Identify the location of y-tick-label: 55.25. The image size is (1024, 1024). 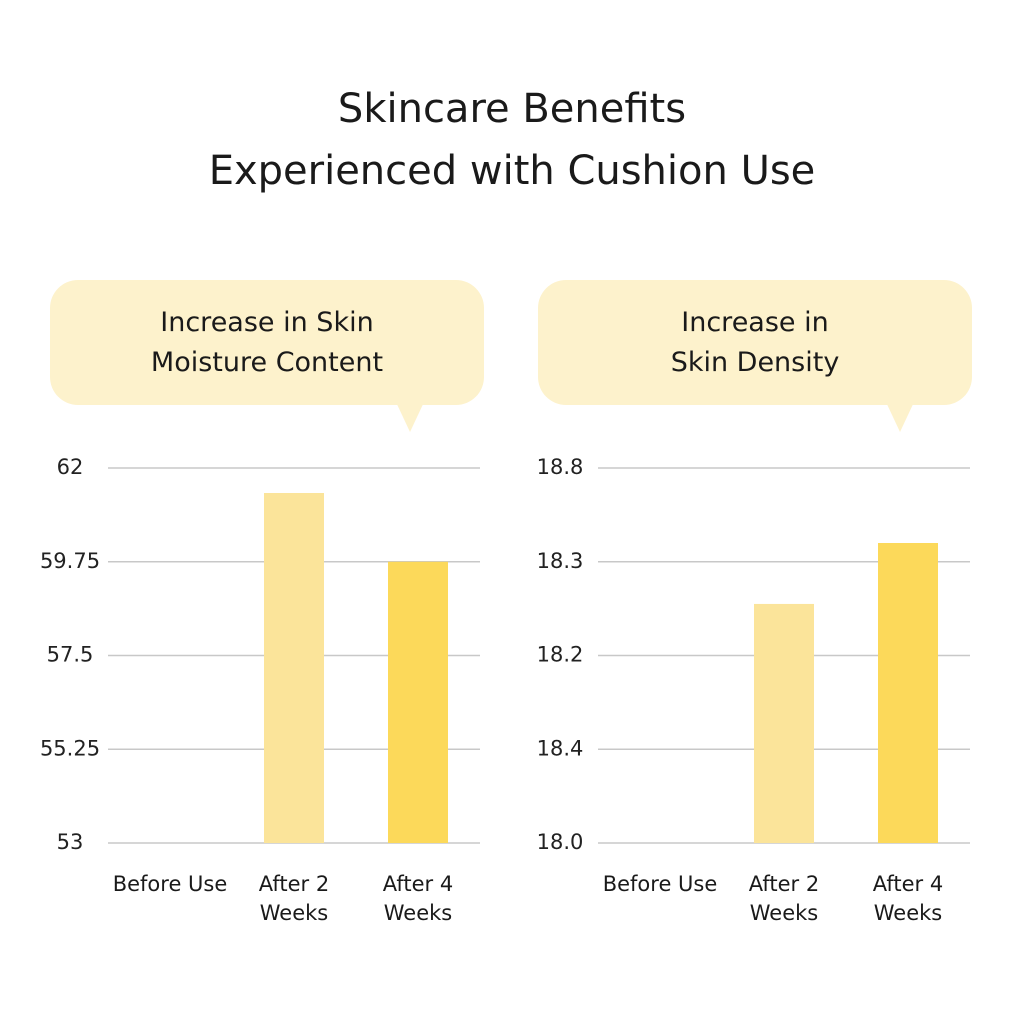
(70, 748).